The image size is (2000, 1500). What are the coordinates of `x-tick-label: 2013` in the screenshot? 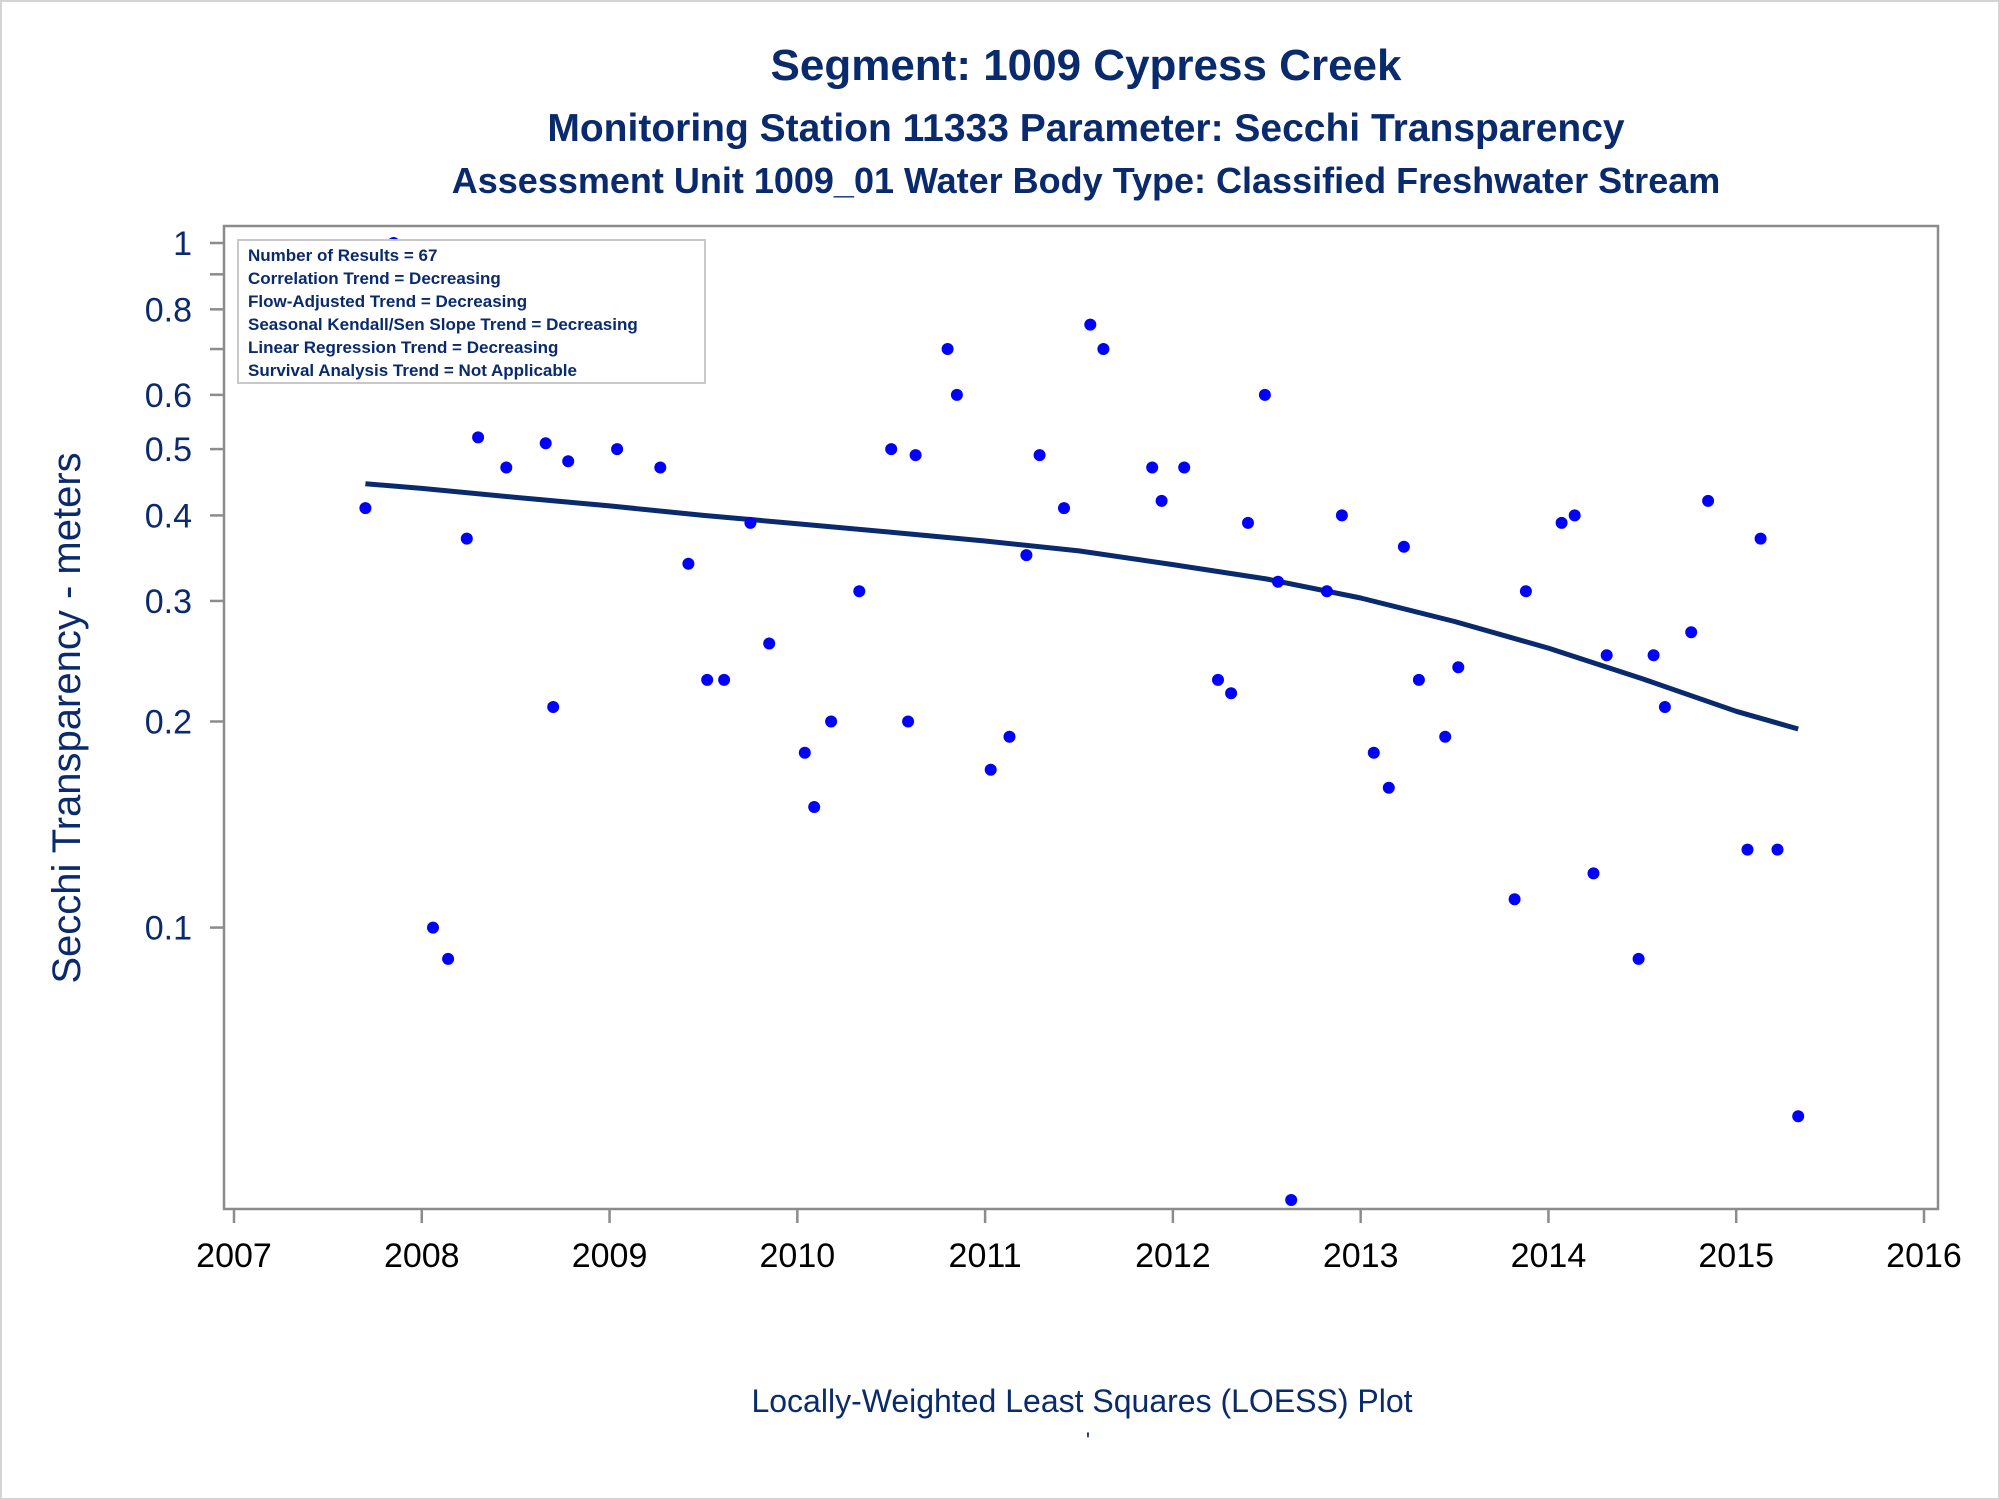 It's located at (1361, 1256).